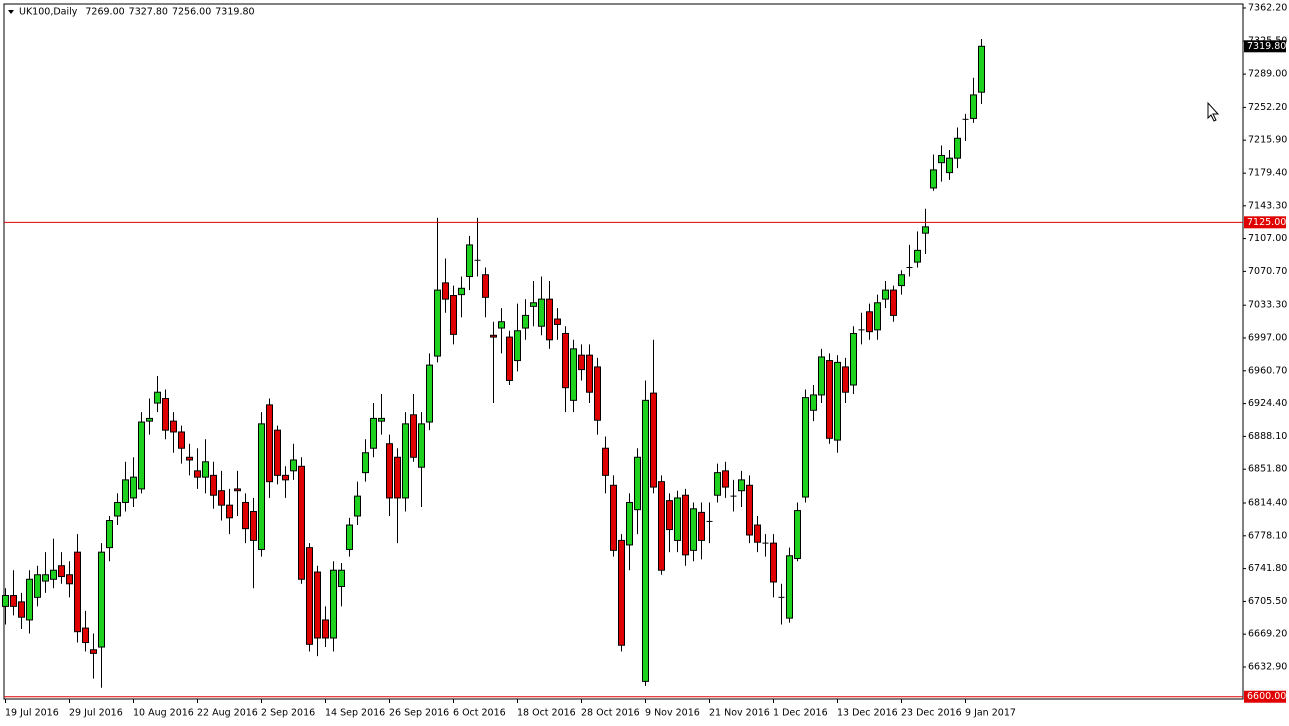 This screenshot has height=726, width=1289. Describe the element at coordinates (104, 12) in the screenshot. I see `ohlc-value: 7269.00` at that location.